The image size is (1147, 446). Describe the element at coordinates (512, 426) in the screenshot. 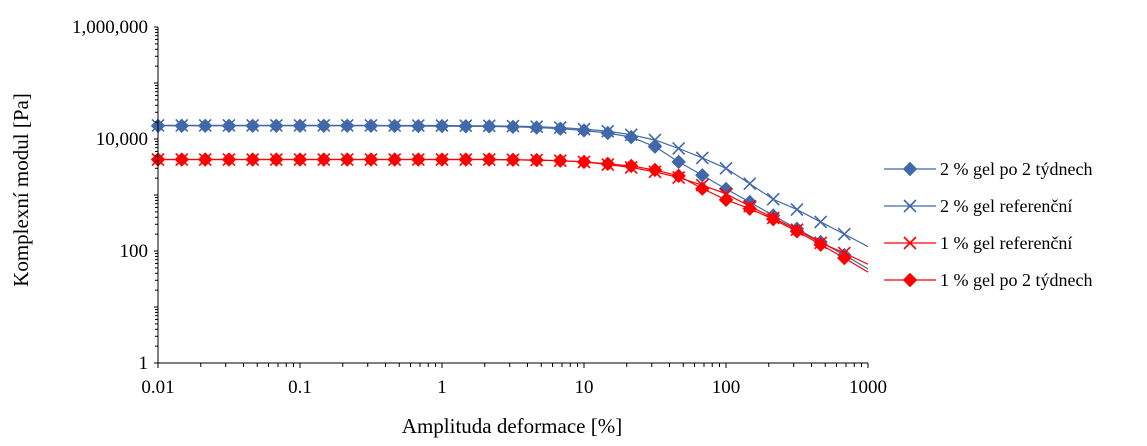

I see `x-axis-title: Amplituda deformace [%]` at that location.